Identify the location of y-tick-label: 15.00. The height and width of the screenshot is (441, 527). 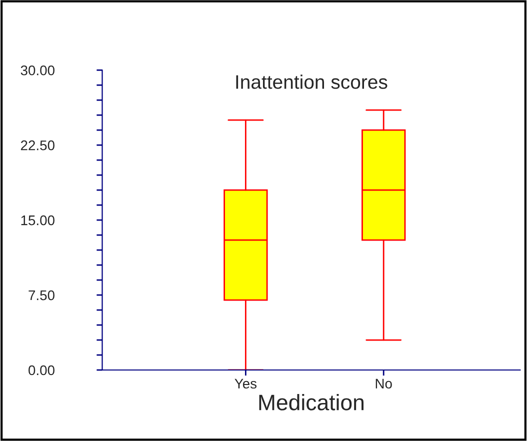
(37, 220).